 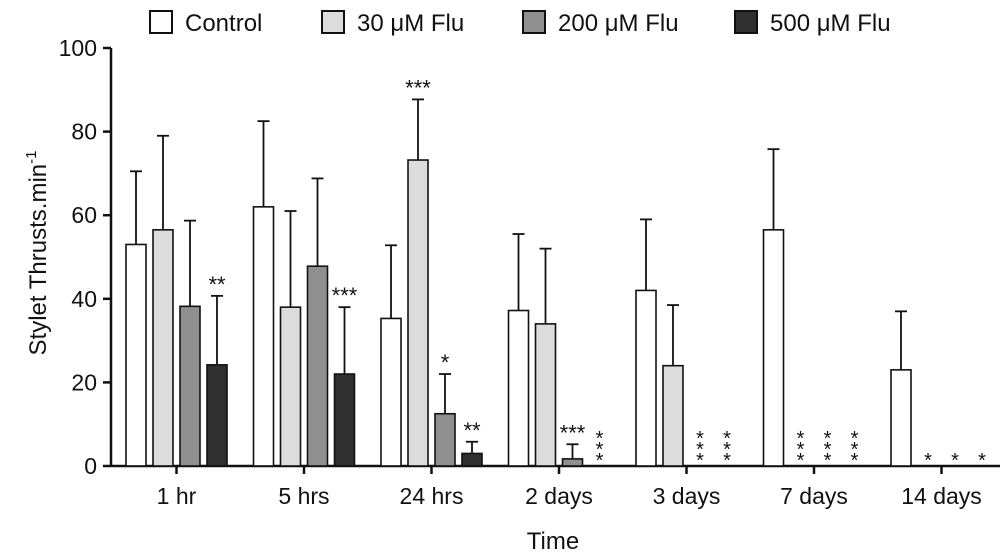 I want to click on legend-label: 30 μM Flu, so click(x=410, y=23).